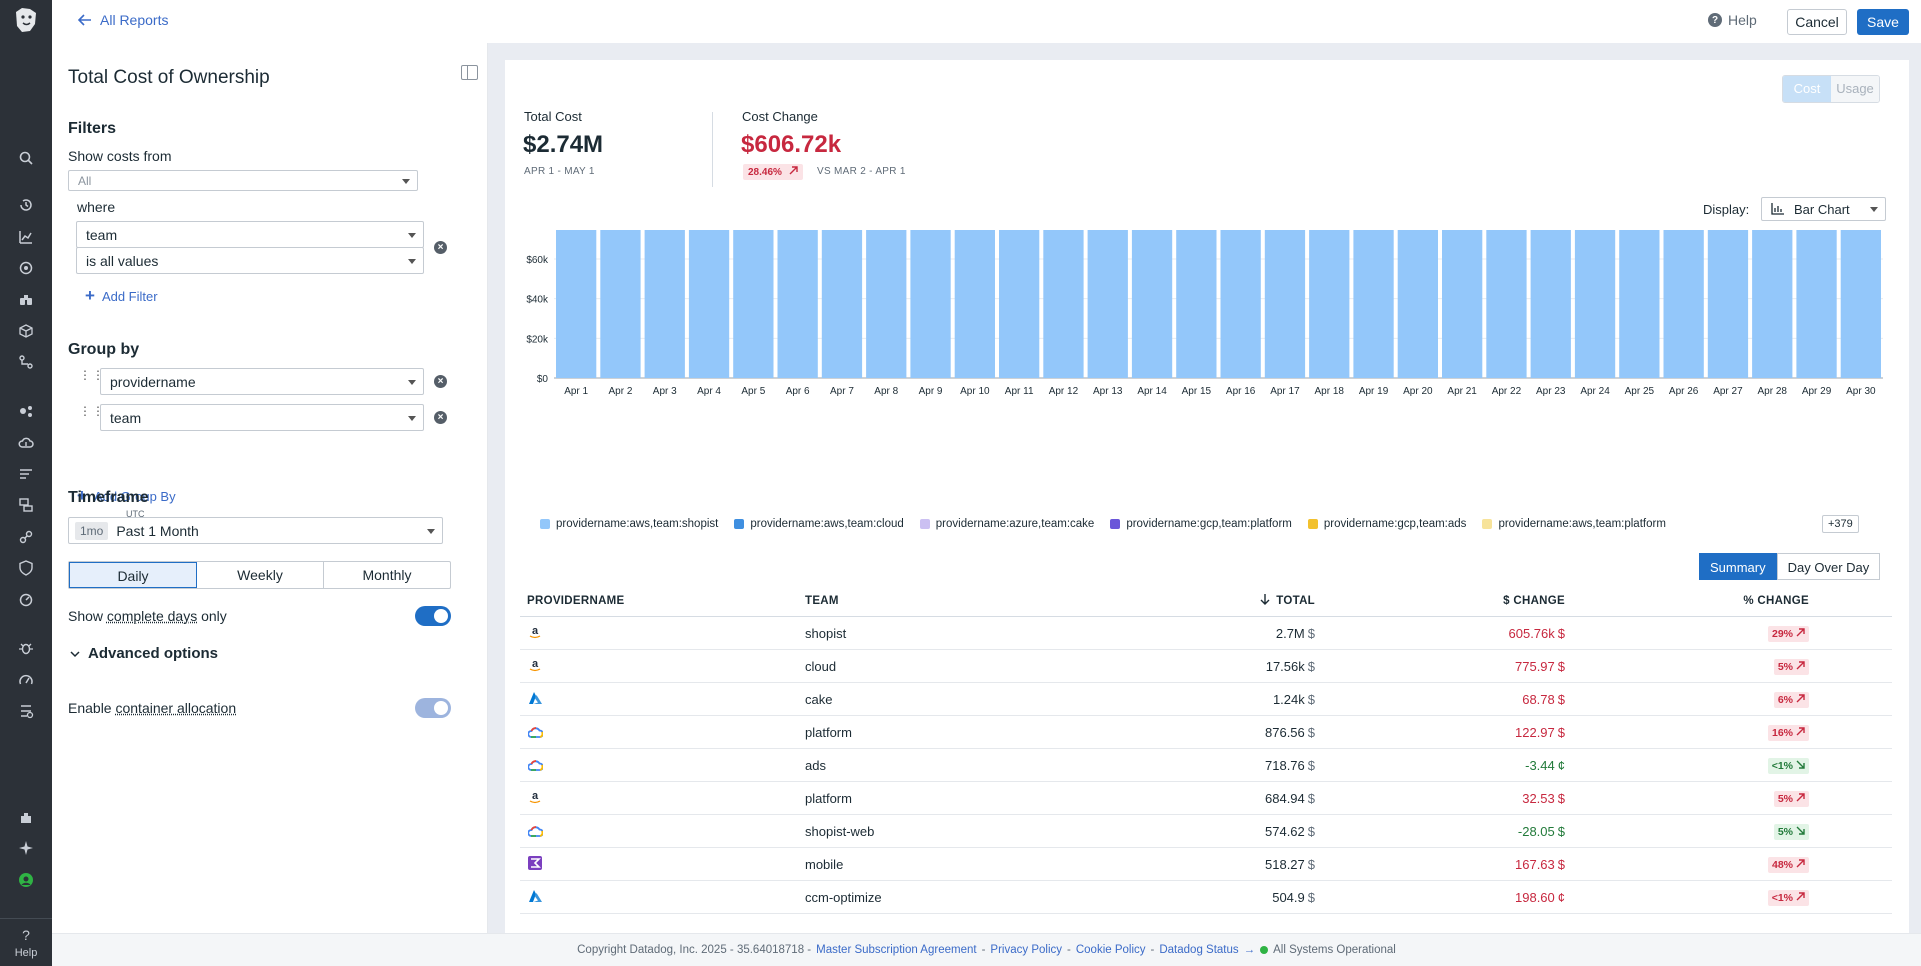 The width and height of the screenshot is (1921, 966). What do you see at coordinates (26, 362) in the screenshot?
I see `pipeline-icon` at bounding box center [26, 362].